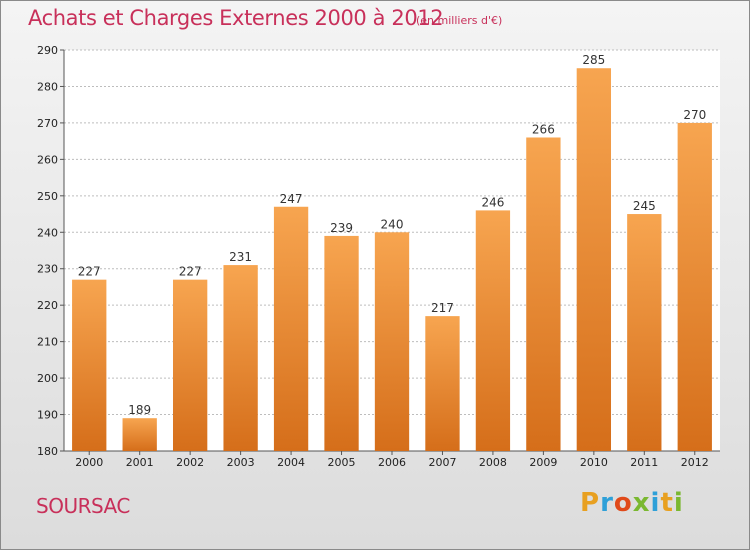 This screenshot has height=550, width=750. Describe the element at coordinates (392, 341) in the screenshot. I see `bar-2006` at that location.